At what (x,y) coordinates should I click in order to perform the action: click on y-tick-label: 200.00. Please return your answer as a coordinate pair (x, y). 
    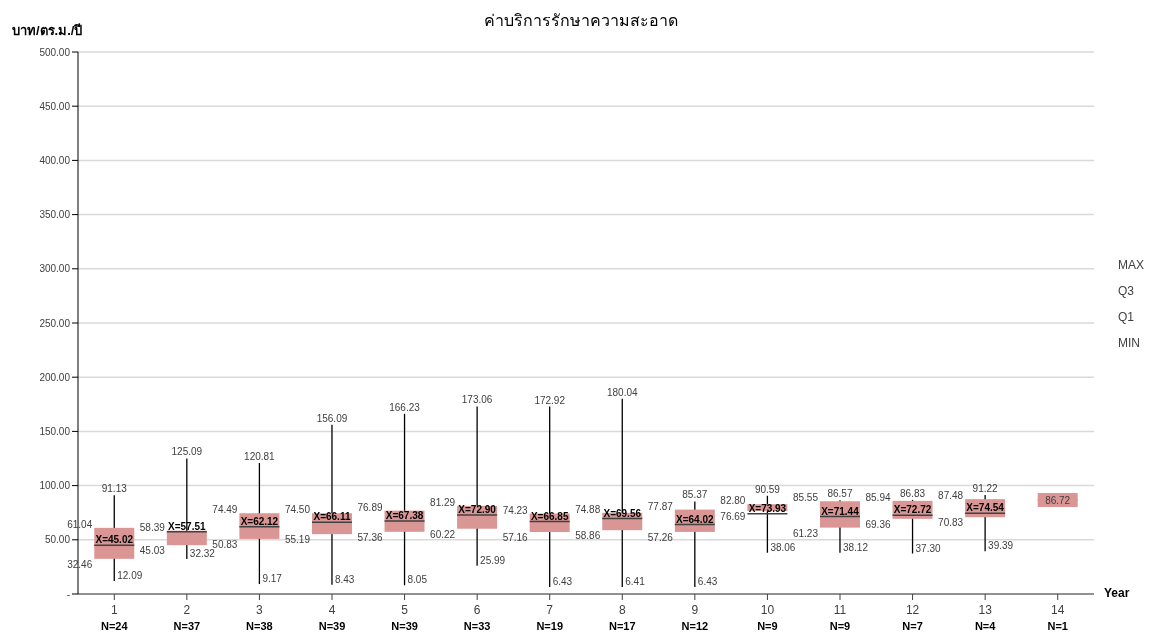
    Looking at the image, I should click on (55, 377).